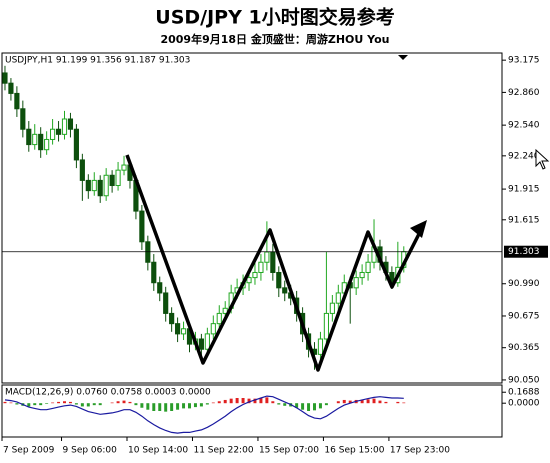  What do you see at coordinates (524, 348) in the screenshot?
I see `y-tick-label: 90.365` at bounding box center [524, 348].